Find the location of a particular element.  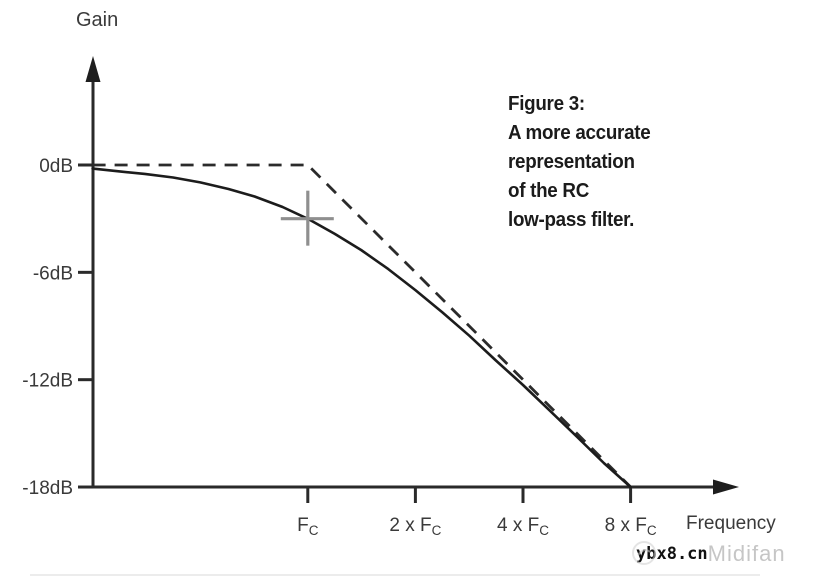

caption-line: Figure 3: is located at coordinates (546, 104).